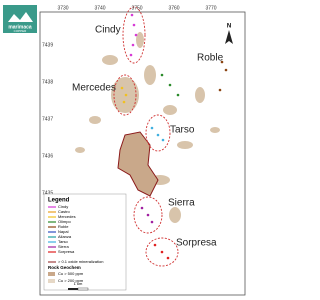 This screenshot has width=320, height=300. Describe the element at coordinates (229, 37) in the screenshot. I see `north-arrow` at that location.